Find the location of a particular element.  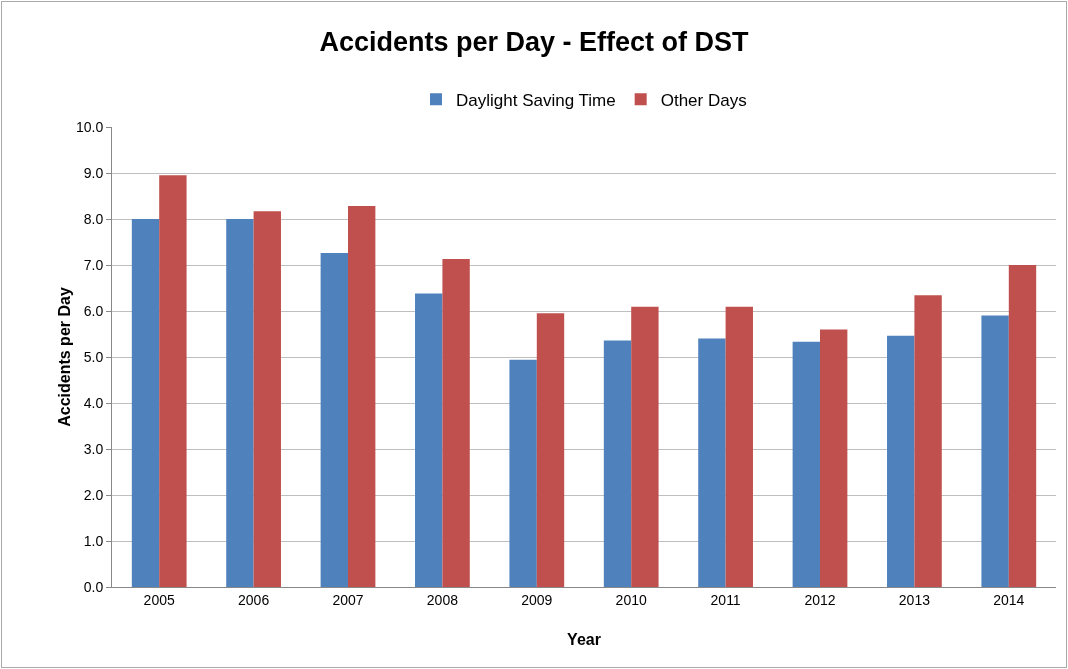

y-tick-label: 9.0 is located at coordinates (93, 172).